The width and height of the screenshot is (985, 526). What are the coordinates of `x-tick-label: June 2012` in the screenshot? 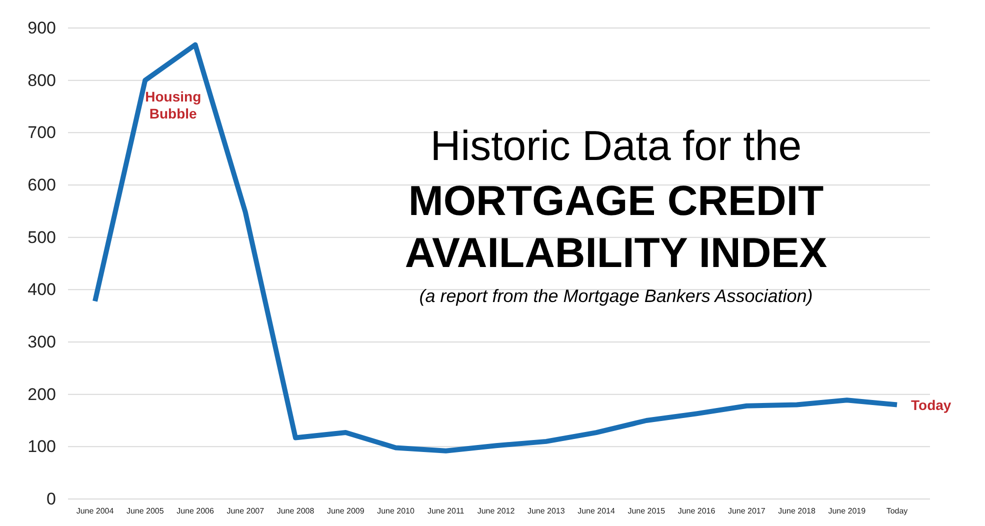 It's located at (496, 511).